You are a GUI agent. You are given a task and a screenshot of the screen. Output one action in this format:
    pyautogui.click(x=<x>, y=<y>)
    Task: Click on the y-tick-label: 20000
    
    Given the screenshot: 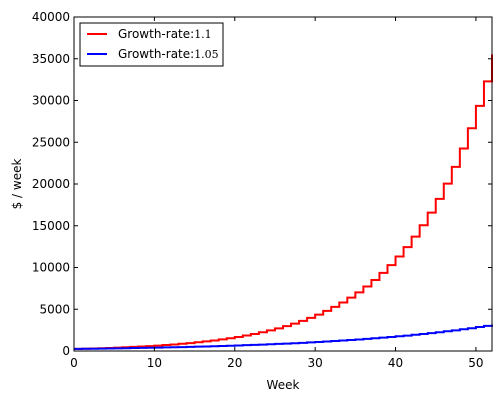 What is the action you would take?
    pyautogui.click(x=51, y=184)
    